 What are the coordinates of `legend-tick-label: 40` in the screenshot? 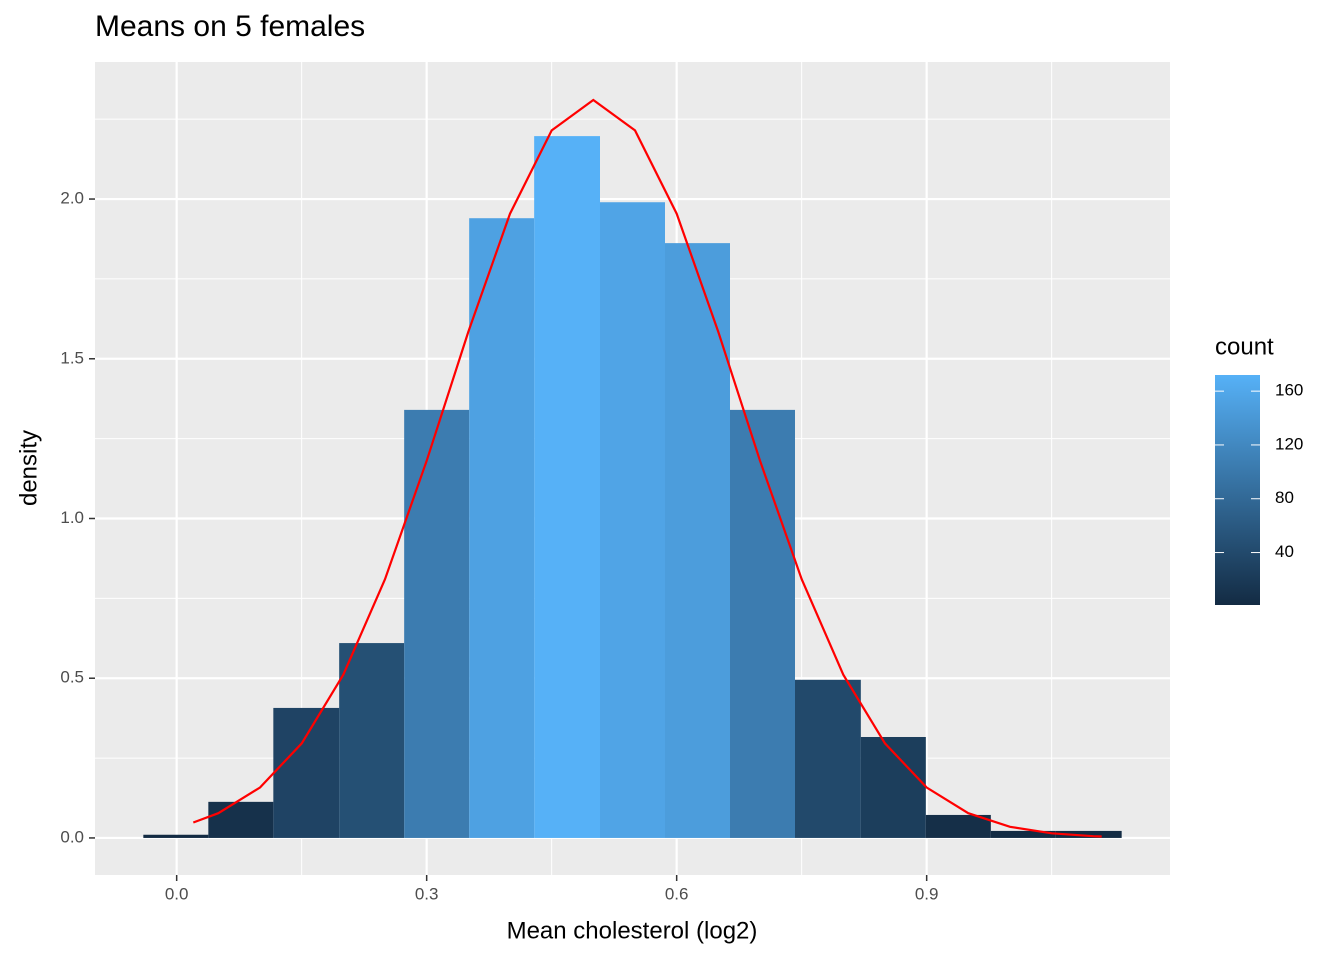 It's located at (1284, 551).